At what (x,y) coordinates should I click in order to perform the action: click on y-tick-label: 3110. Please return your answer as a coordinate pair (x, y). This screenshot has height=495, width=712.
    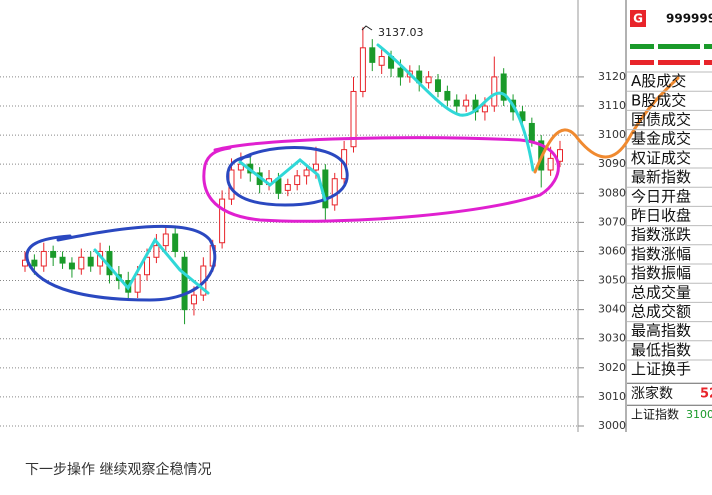
    Looking at the image, I should click on (612, 105).